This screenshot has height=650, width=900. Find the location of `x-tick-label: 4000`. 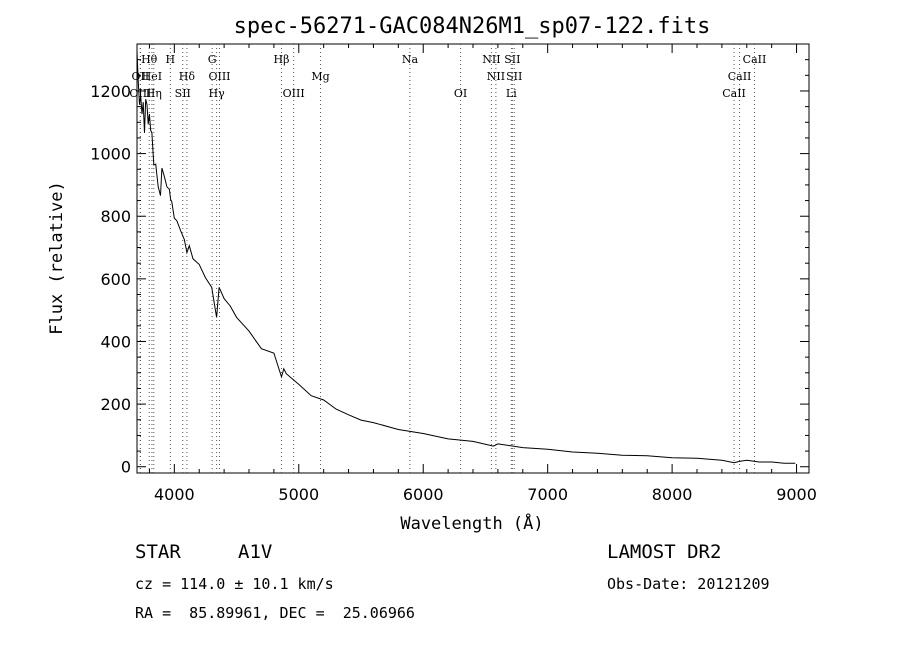

x-tick-label: 4000 is located at coordinates (174, 494).